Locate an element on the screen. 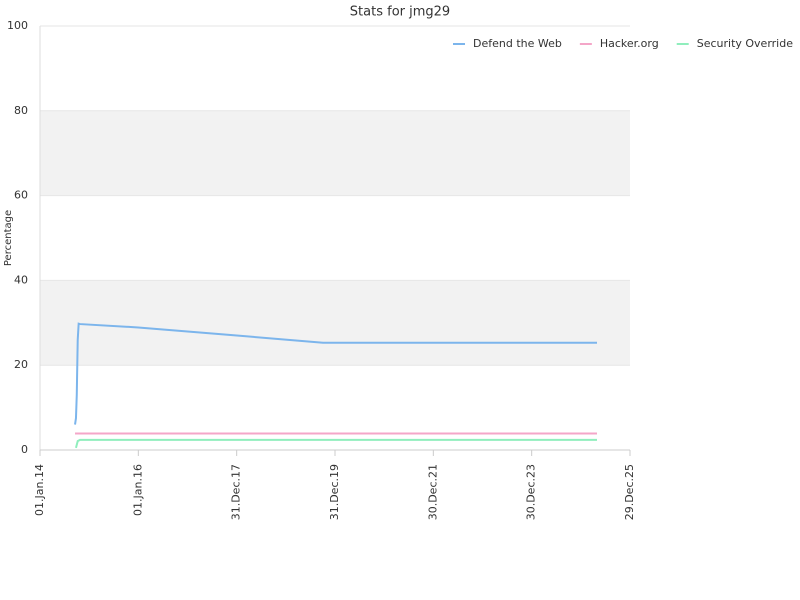 This screenshot has width=800, height=600. y-tick-label: 100 is located at coordinates (17, 25).